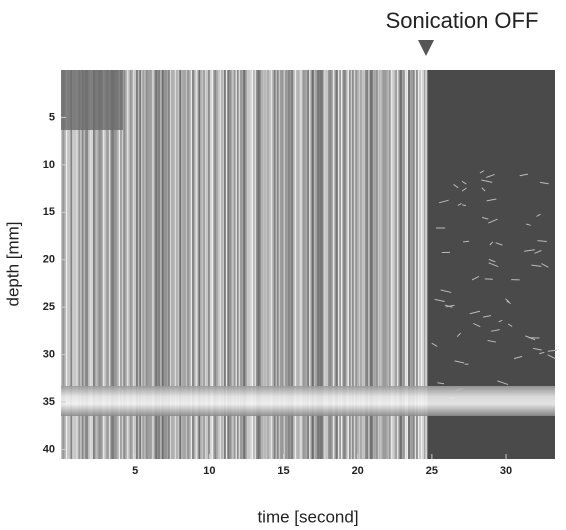  What do you see at coordinates (49, 307) in the screenshot?
I see `y-tick-label: 25` at bounding box center [49, 307].